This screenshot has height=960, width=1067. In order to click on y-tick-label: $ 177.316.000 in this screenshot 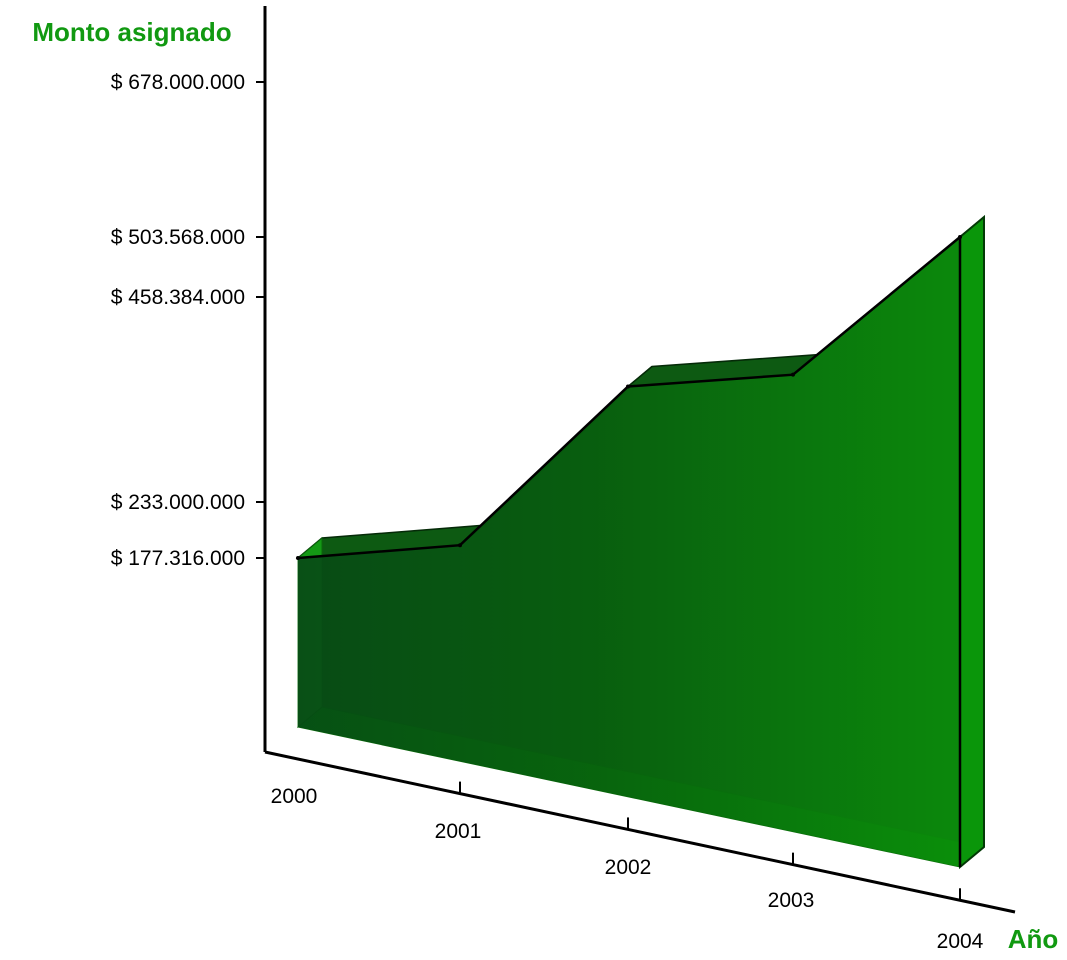, I will do `click(178, 558)`.